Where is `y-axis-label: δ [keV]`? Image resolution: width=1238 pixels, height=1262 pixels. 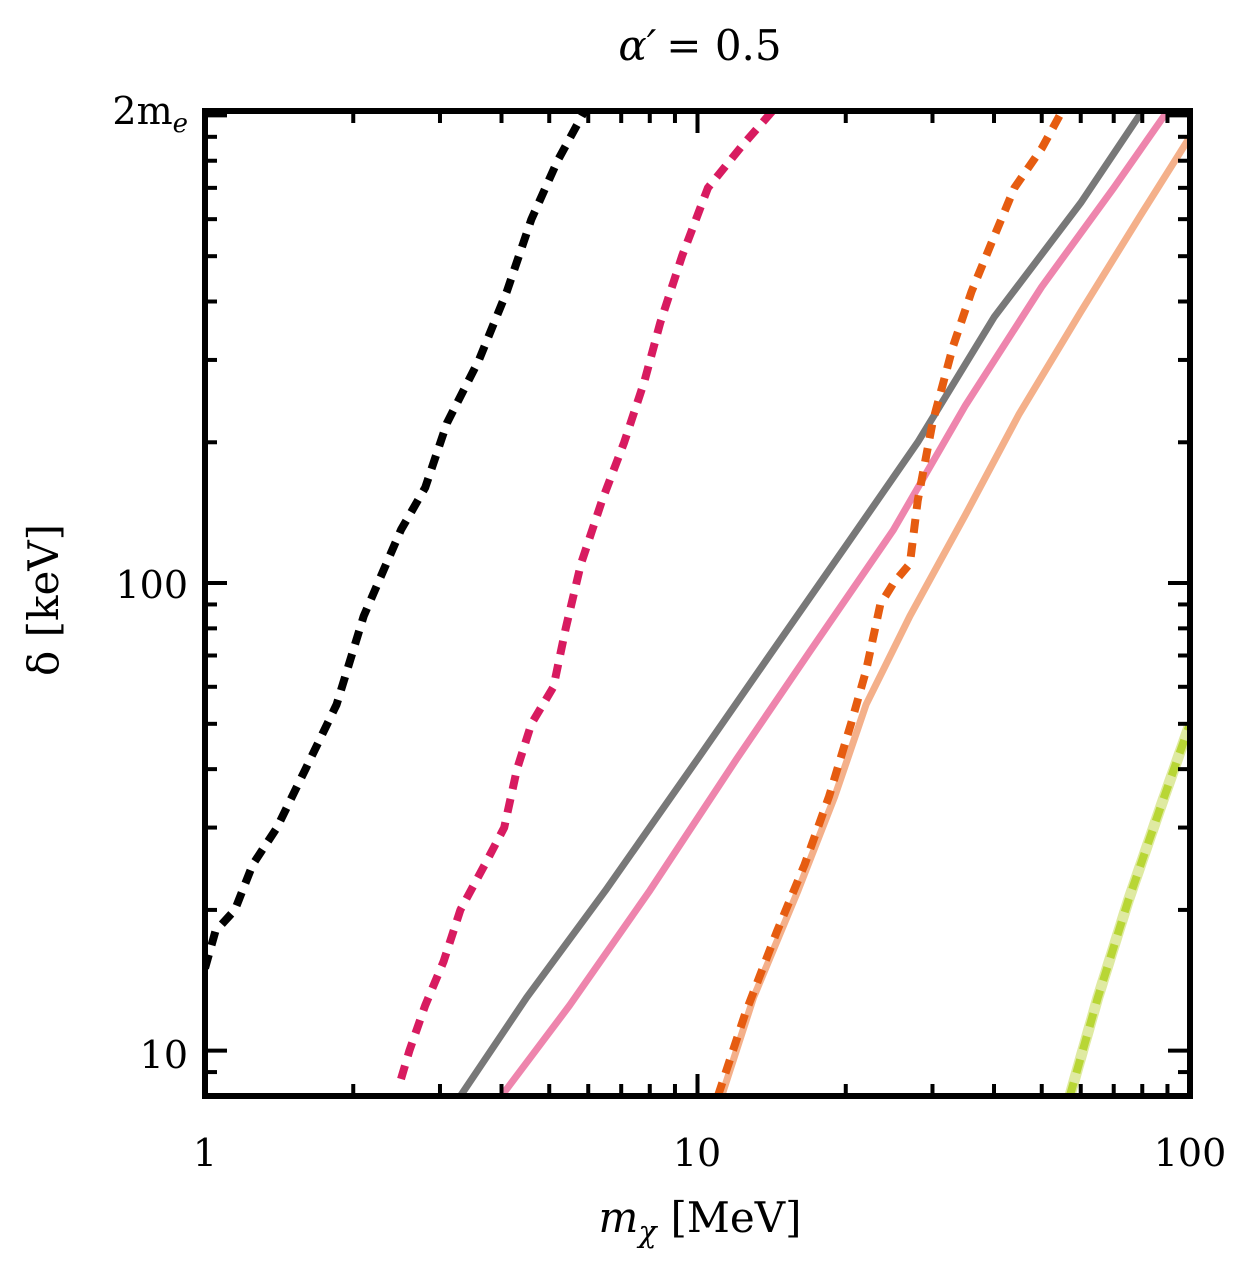
y-axis-label: δ [keV] is located at coordinates (43, 600).